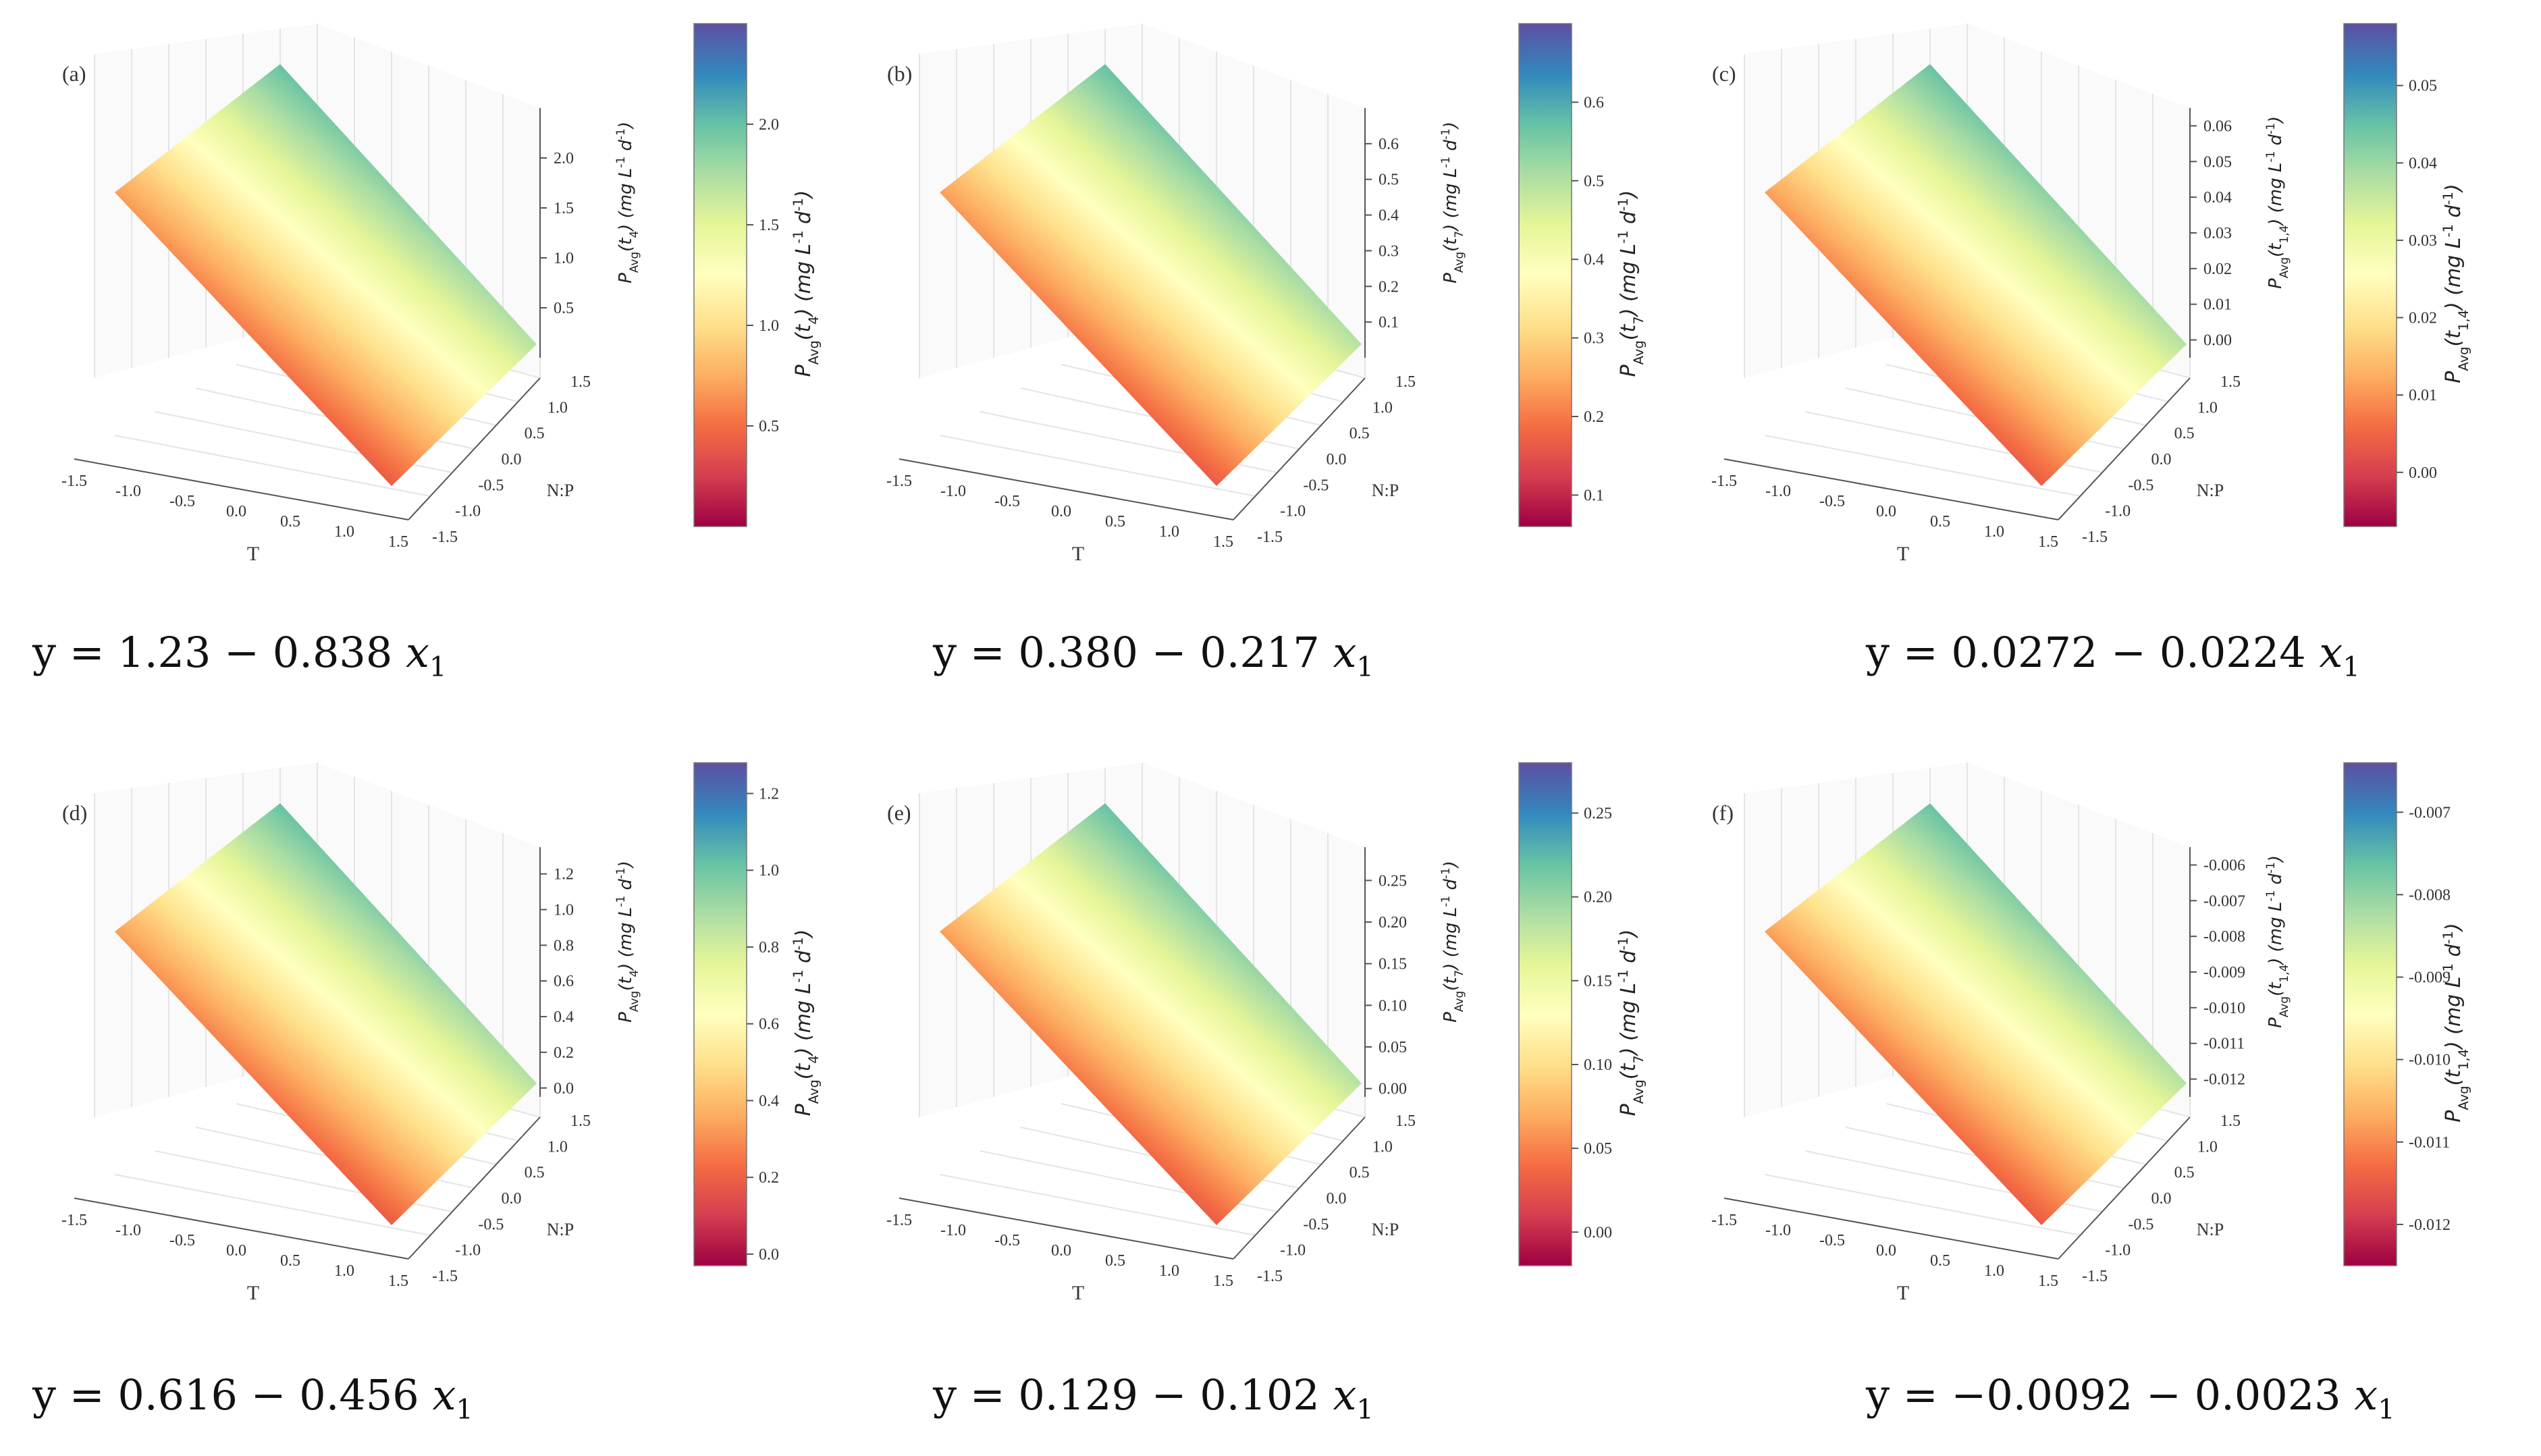  What do you see at coordinates (2430, 895) in the screenshot?
I see `colorbar-tick-f-4: -0.008` at bounding box center [2430, 895].